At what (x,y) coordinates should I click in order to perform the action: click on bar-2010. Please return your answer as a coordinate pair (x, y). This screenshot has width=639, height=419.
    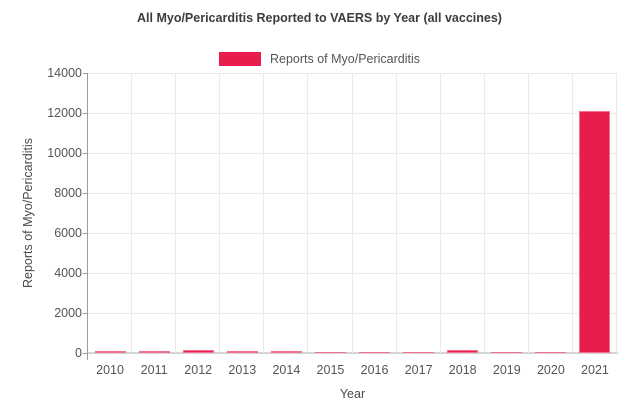
    Looking at the image, I should click on (110, 352).